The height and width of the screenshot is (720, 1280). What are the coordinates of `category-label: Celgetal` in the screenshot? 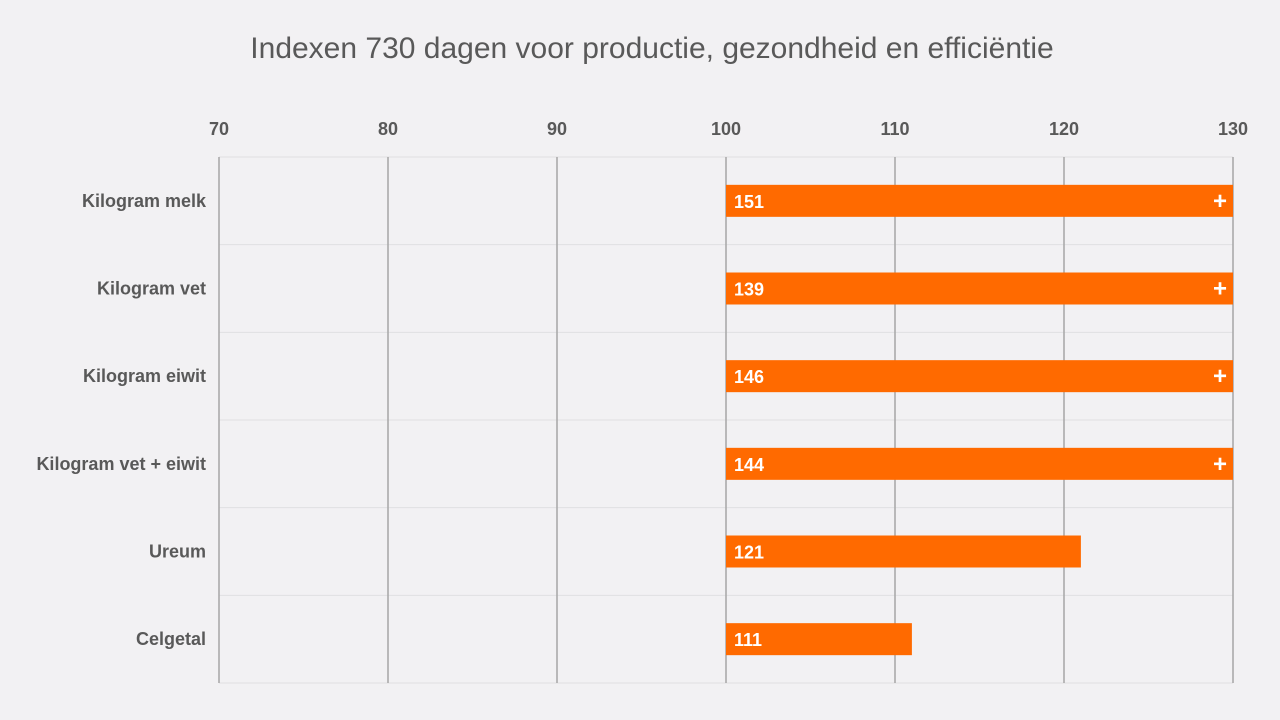 It's located at (171, 639).